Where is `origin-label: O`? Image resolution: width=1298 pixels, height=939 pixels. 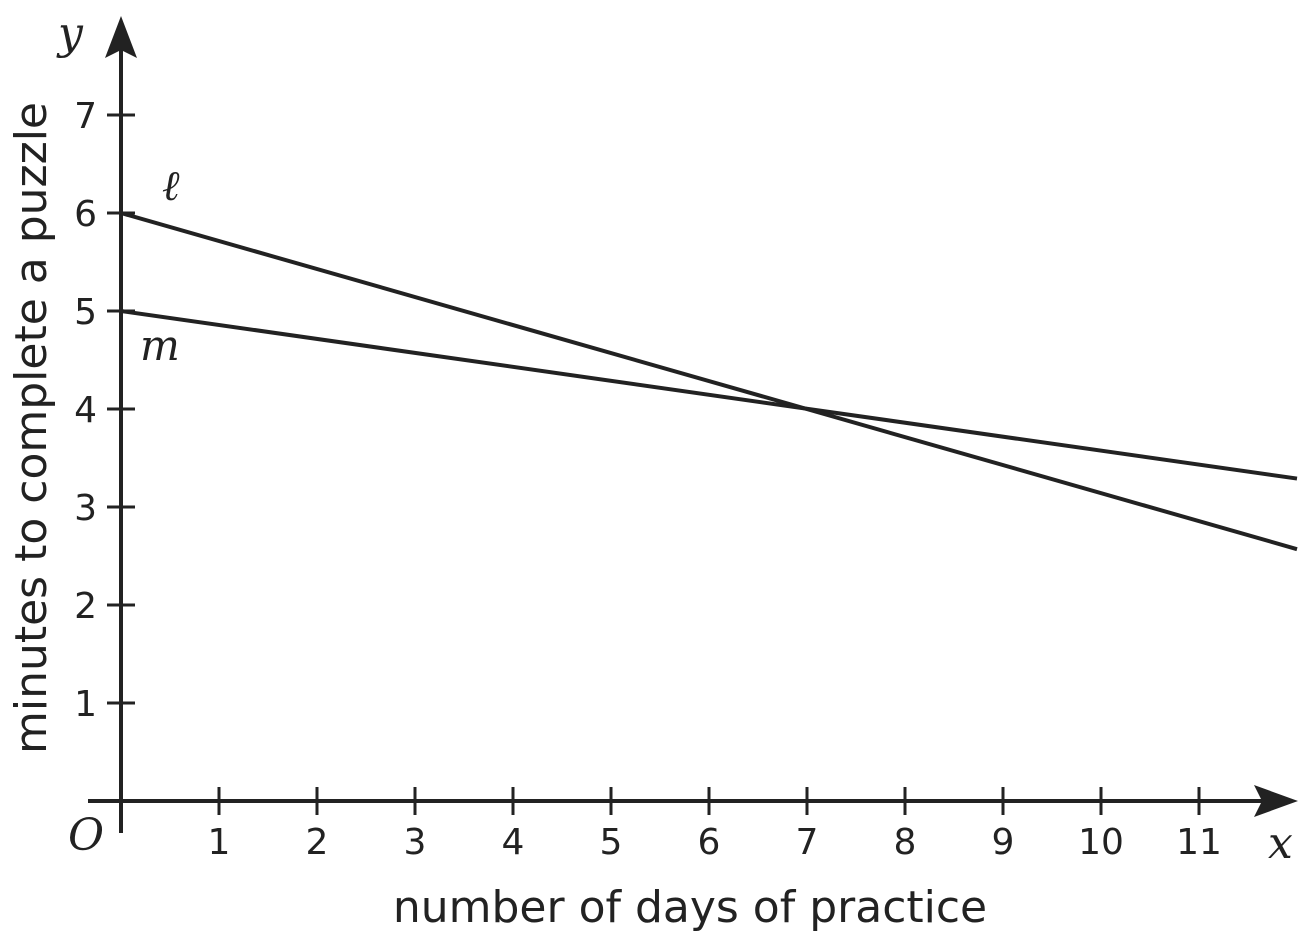 origin-label: O is located at coordinates (86, 835).